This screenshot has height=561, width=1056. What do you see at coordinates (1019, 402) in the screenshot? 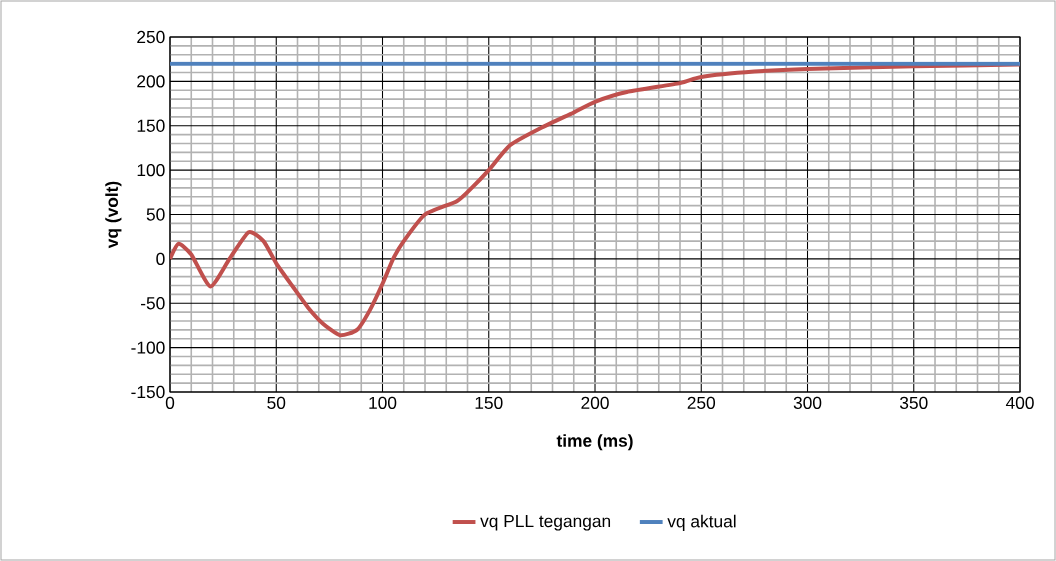
I see `x-tick-label: 400` at bounding box center [1019, 402].